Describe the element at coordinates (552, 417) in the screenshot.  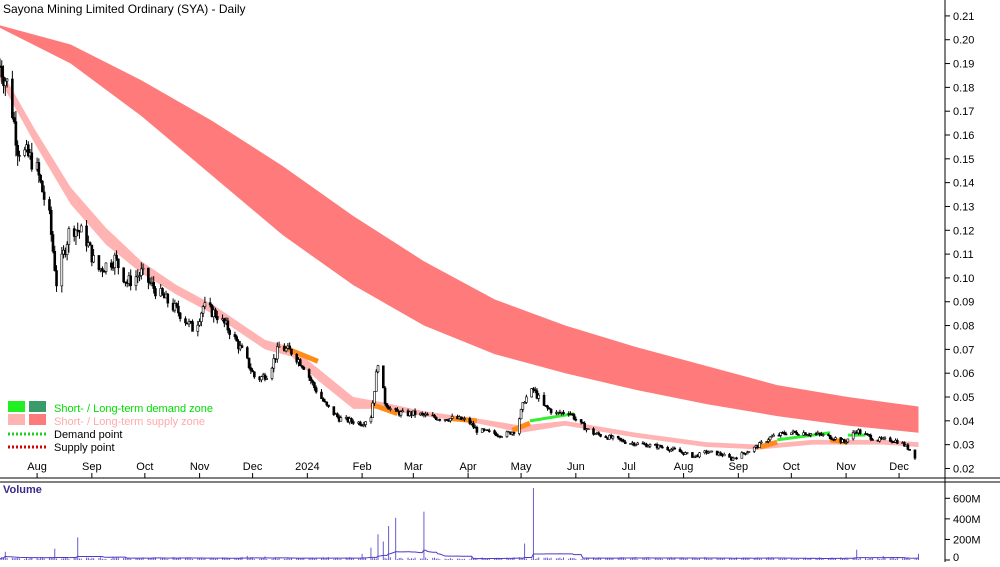
I see `short-term-demand-zone` at that location.